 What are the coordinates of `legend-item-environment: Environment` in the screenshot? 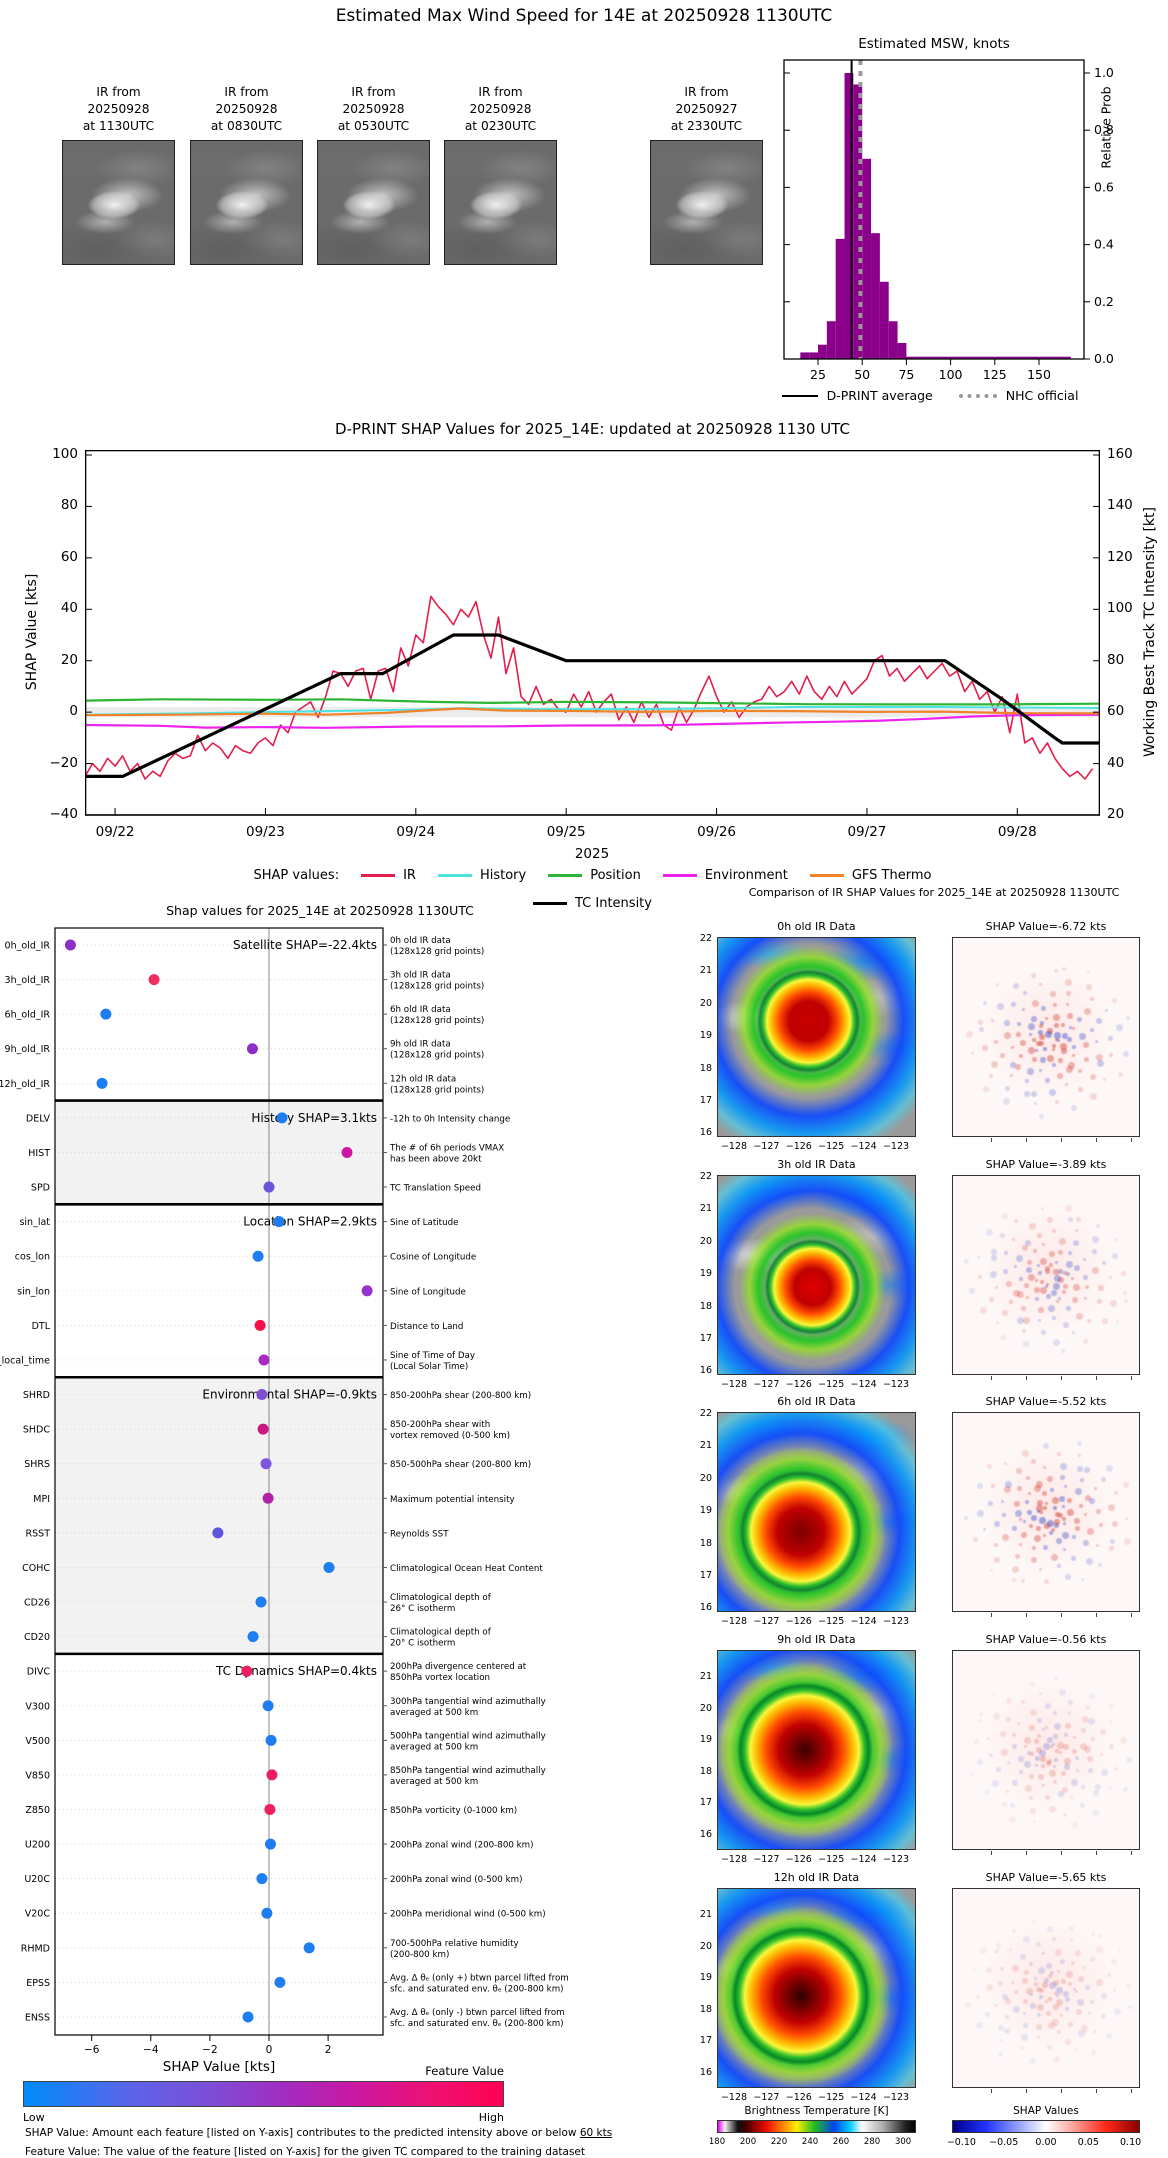 It's located at (725, 875).